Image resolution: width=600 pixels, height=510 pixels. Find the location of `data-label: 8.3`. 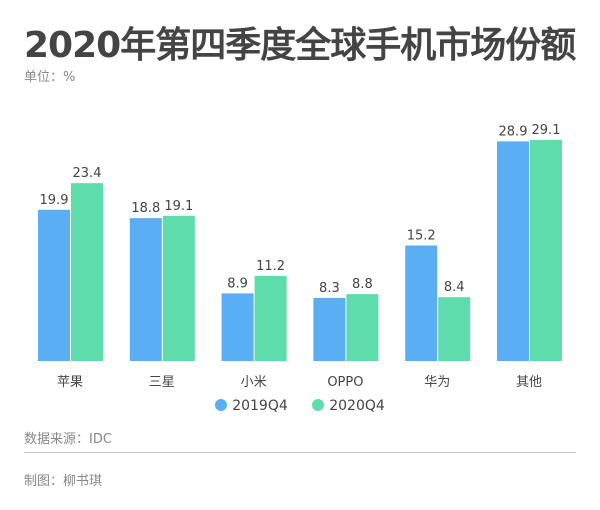

data-label: 8.3 is located at coordinates (329, 288).